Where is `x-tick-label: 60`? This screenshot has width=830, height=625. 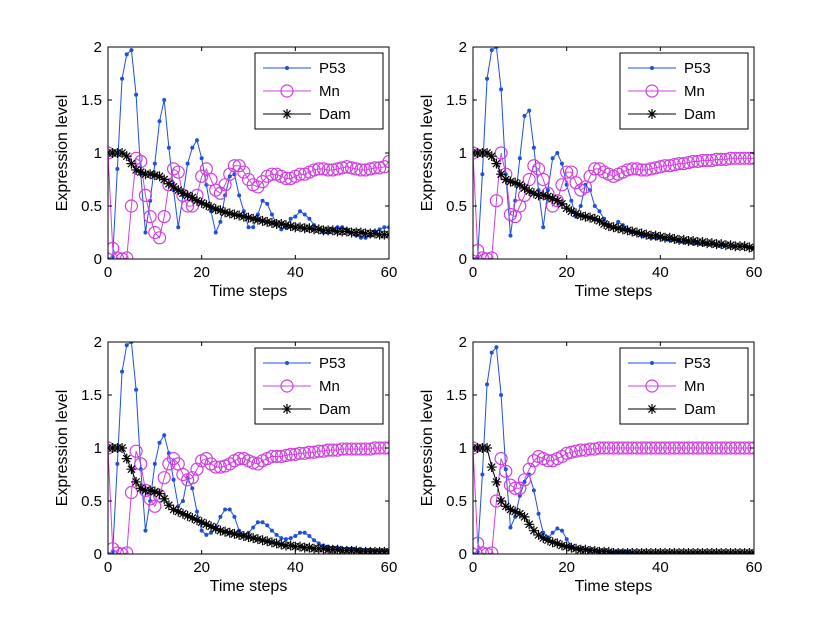
x-tick-label: 60 is located at coordinates (754, 567).